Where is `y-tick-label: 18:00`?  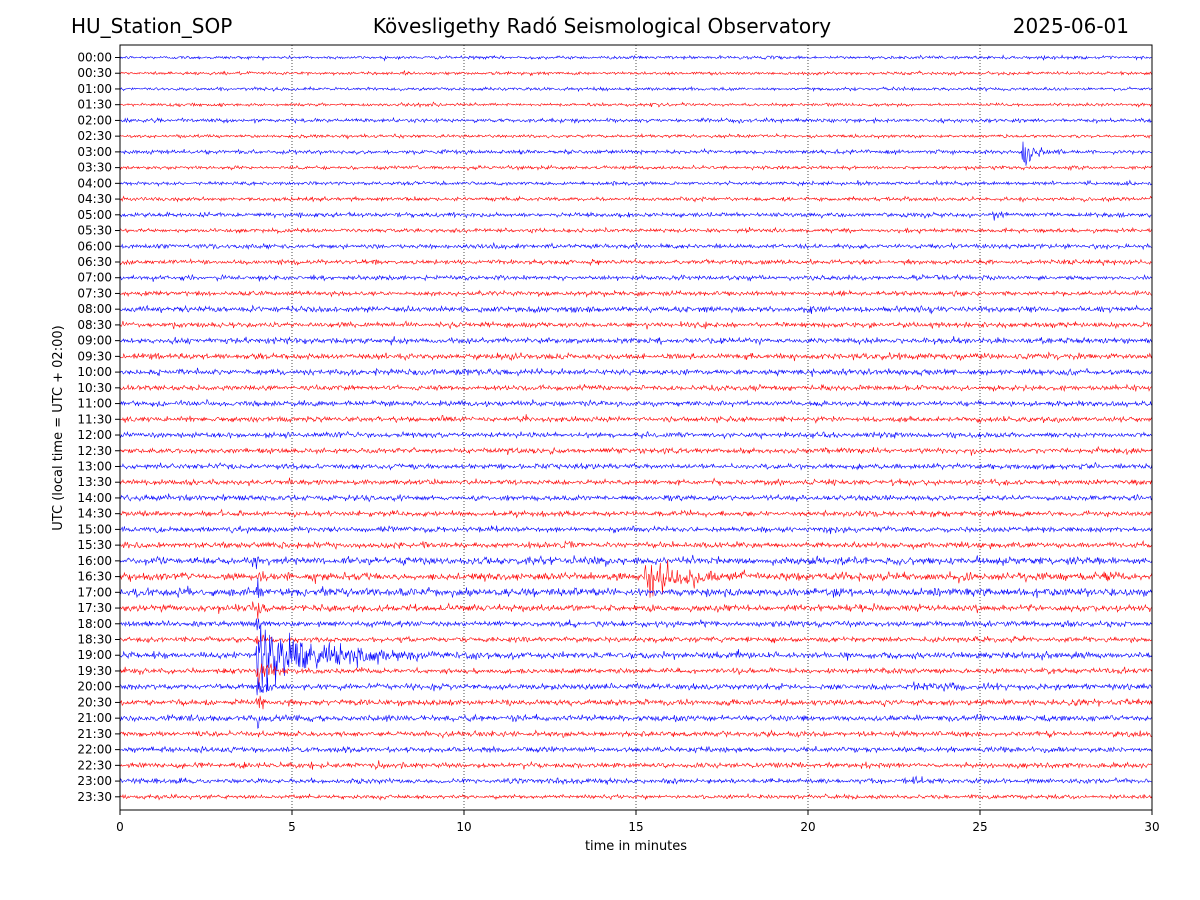 y-tick-label: 18:00 is located at coordinates (94, 624).